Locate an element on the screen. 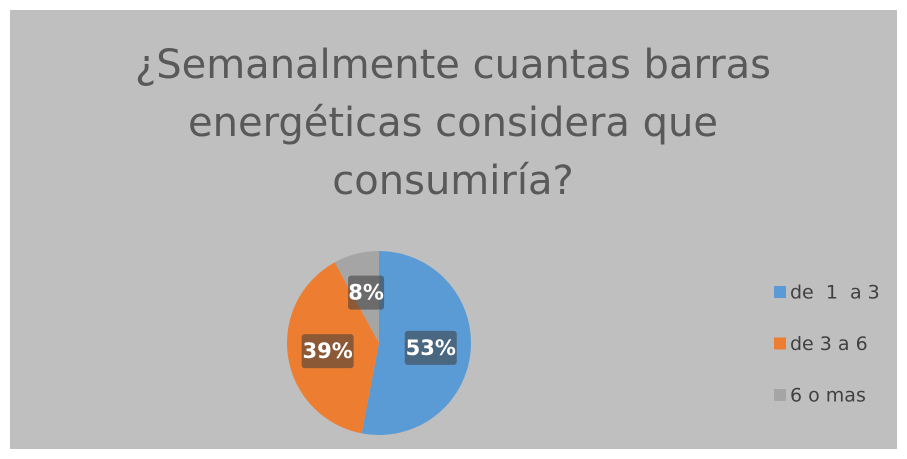 Image resolution: width=907 pixels, height=459 pixels. data-label: 8% is located at coordinates (366, 293).